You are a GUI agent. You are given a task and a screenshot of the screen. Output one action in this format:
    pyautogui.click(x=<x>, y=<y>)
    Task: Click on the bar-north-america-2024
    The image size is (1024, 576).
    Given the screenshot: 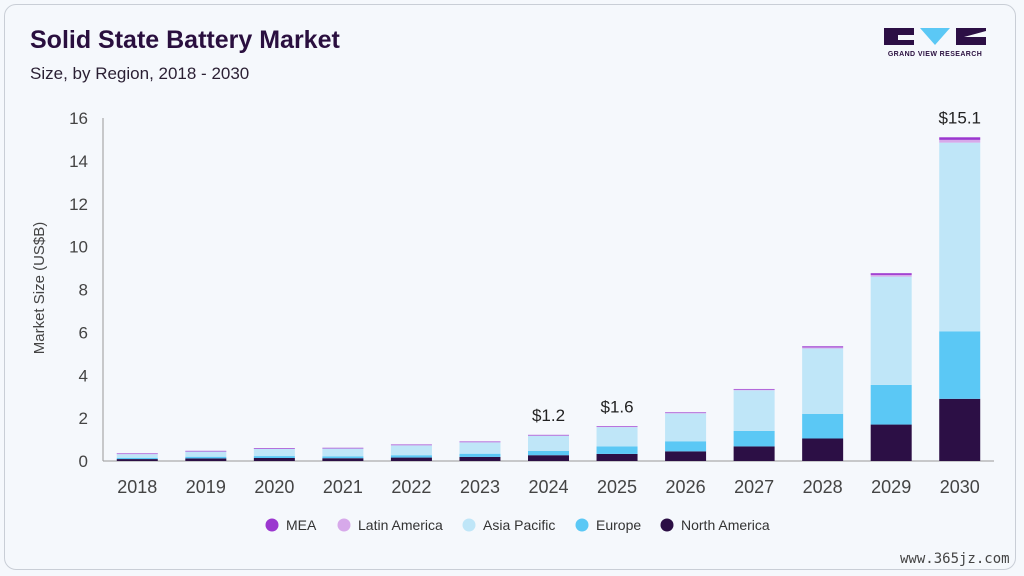 What is the action you would take?
    pyautogui.click(x=548, y=458)
    